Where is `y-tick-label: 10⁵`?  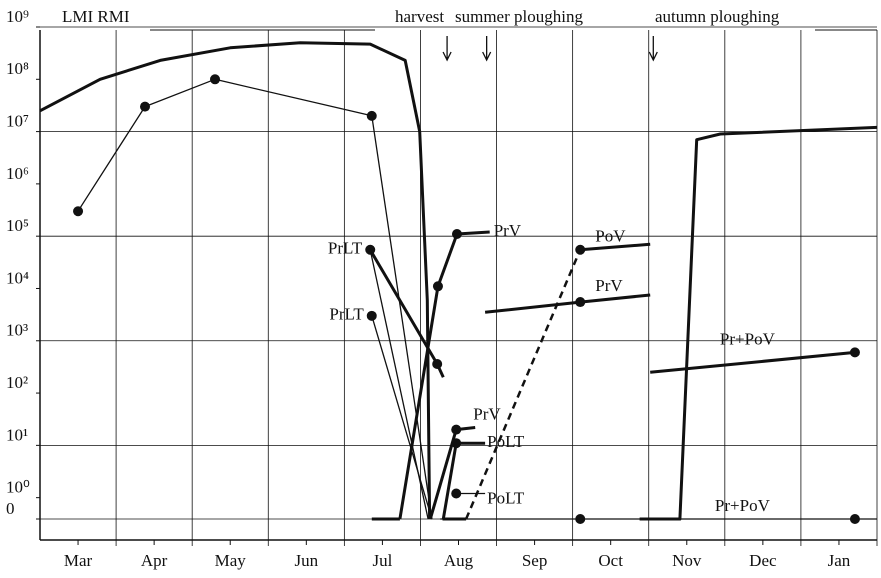
y-tick-label: 10⁵ is located at coordinates (17, 225).